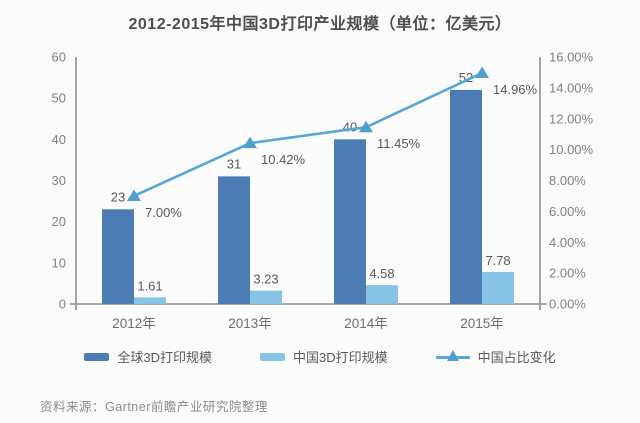  I want to click on legend-item-global: 全球3D打印规模, so click(148, 356).